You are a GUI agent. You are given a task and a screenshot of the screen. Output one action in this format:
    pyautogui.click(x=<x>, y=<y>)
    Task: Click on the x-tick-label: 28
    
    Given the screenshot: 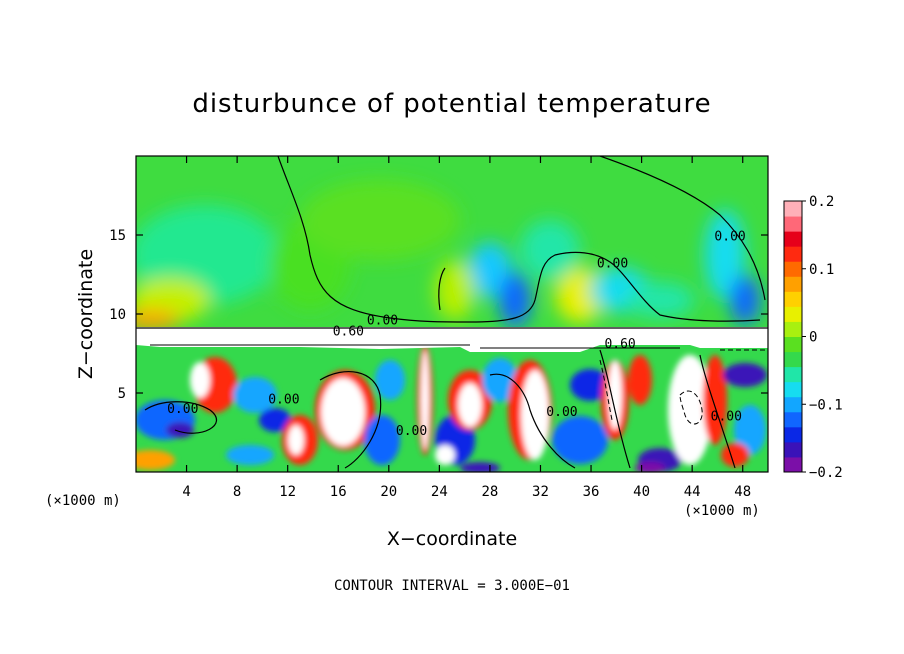 What is the action you would take?
    pyautogui.click(x=489, y=492)
    